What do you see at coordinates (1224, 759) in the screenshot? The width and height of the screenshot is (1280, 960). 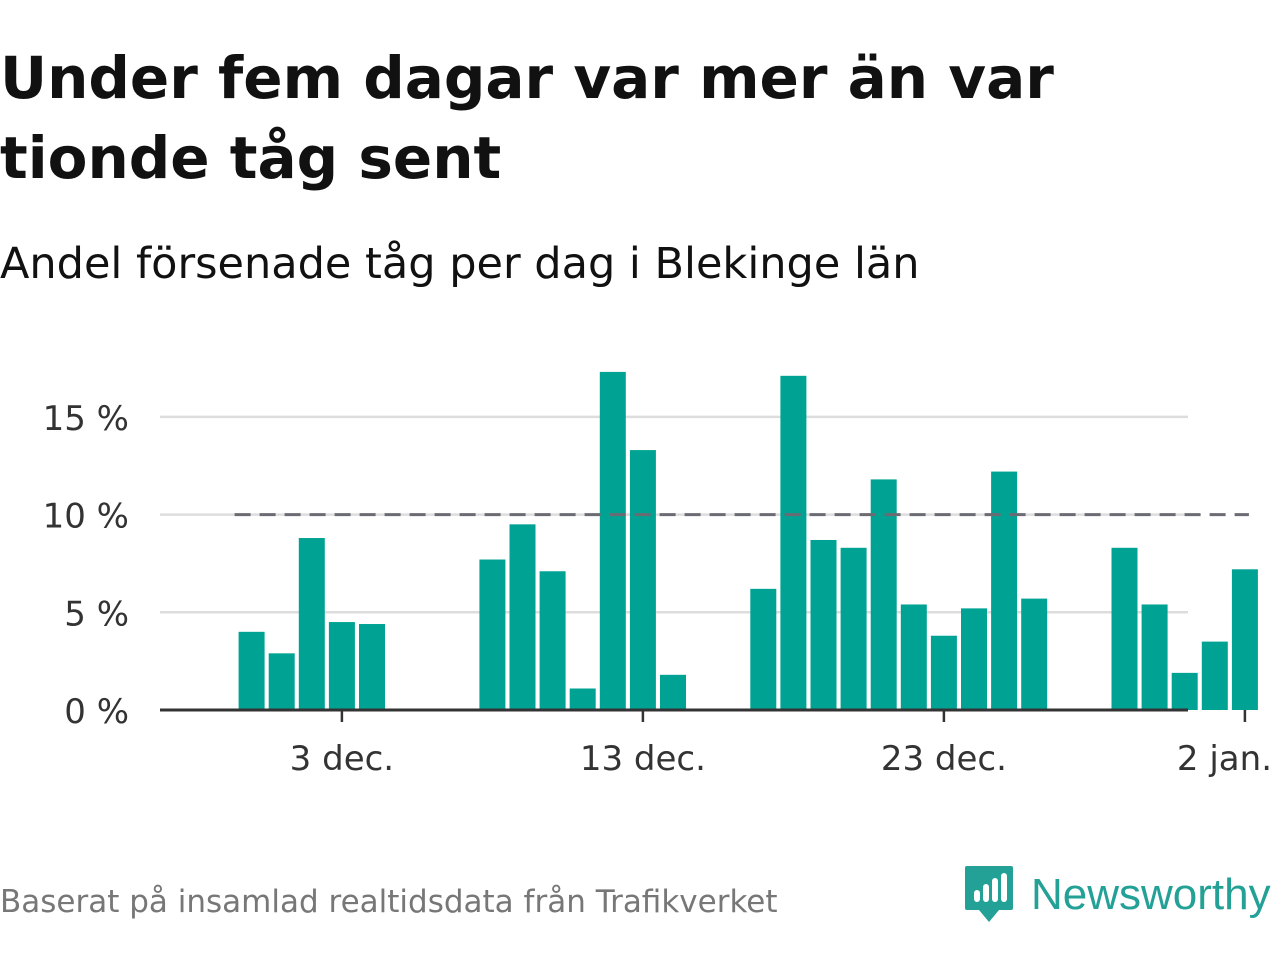 I see `x-tick-label: 2 jan.` at bounding box center [1224, 759].